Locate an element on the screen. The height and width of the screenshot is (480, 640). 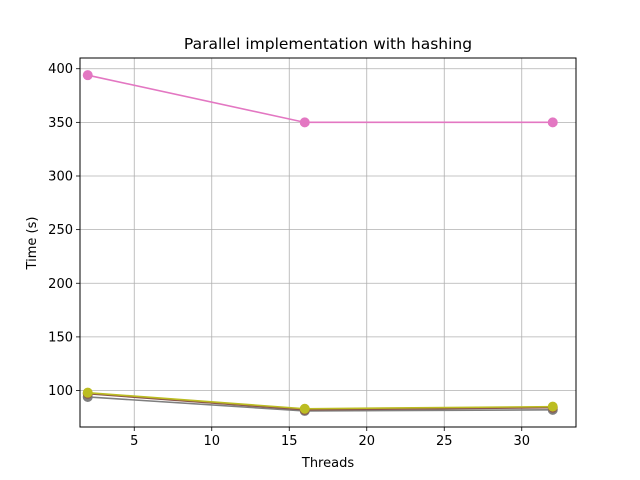
chart-title: Parallel implementation with hashing is located at coordinates (328, 44).